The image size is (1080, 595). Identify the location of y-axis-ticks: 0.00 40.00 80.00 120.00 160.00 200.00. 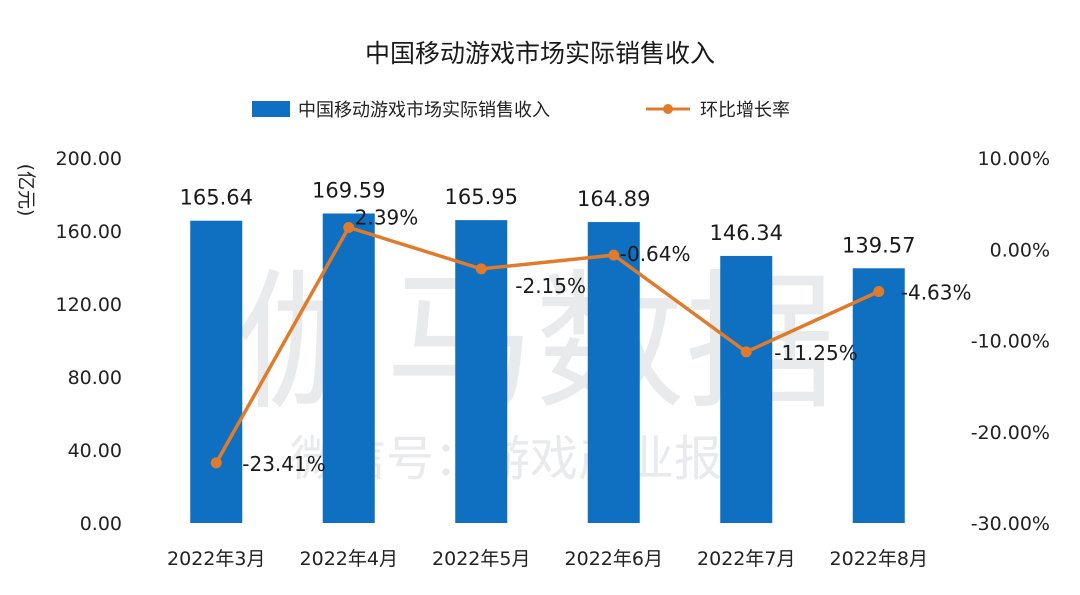
(89, 341).